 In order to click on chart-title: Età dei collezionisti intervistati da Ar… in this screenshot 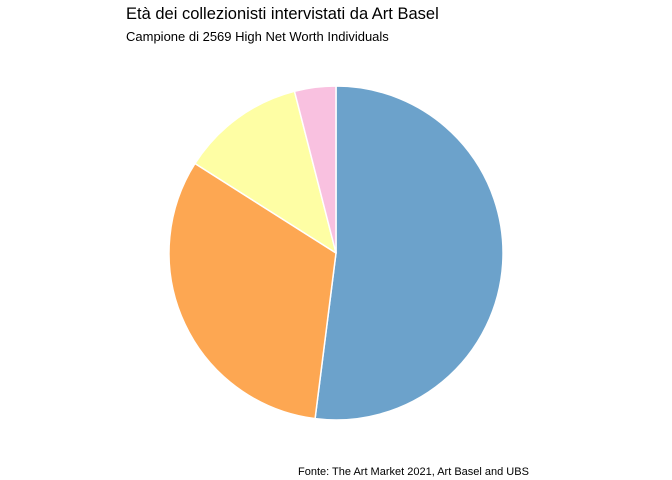, I will do `click(282, 14)`.